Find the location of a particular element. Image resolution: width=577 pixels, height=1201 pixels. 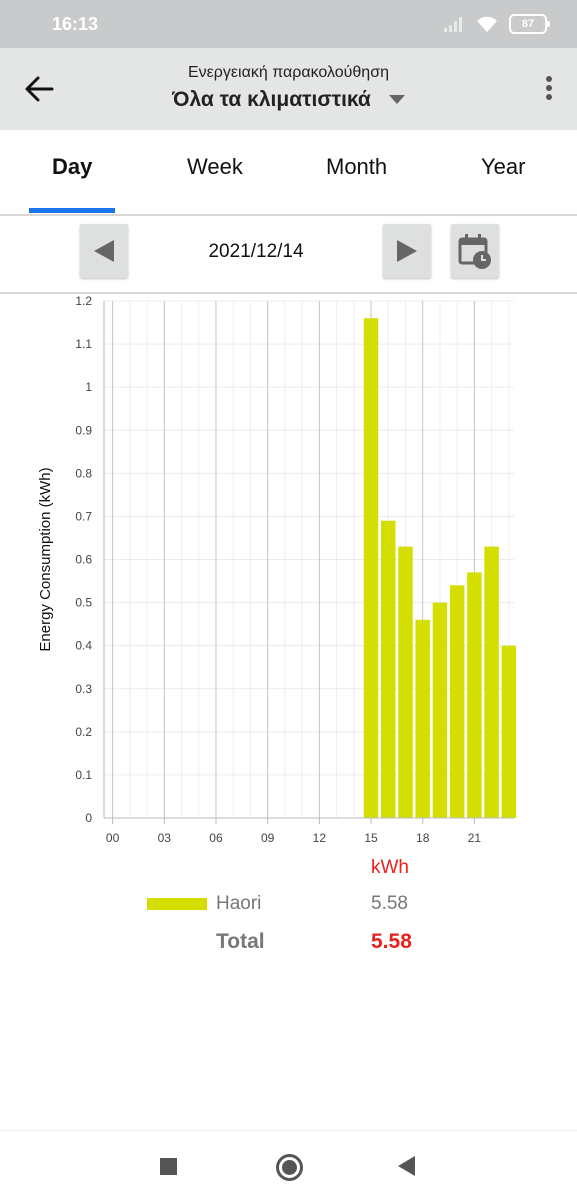

status-bar: 16:13 87 is located at coordinates (288, 24).